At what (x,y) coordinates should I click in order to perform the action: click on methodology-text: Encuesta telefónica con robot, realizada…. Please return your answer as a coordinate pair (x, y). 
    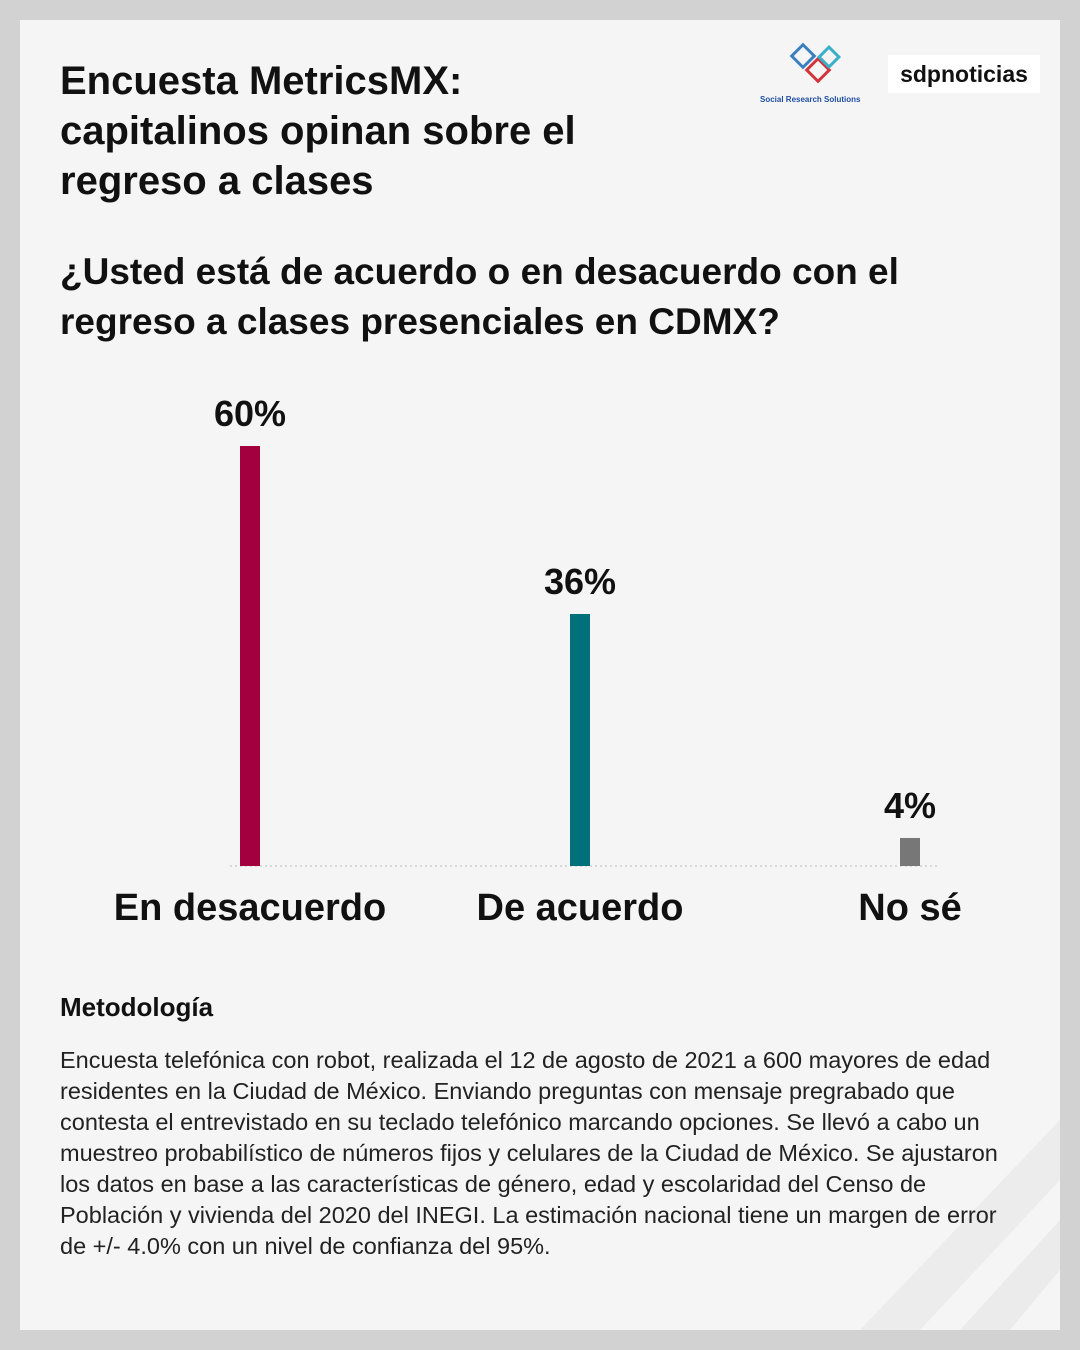
    Looking at the image, I should click on (529, 1153).